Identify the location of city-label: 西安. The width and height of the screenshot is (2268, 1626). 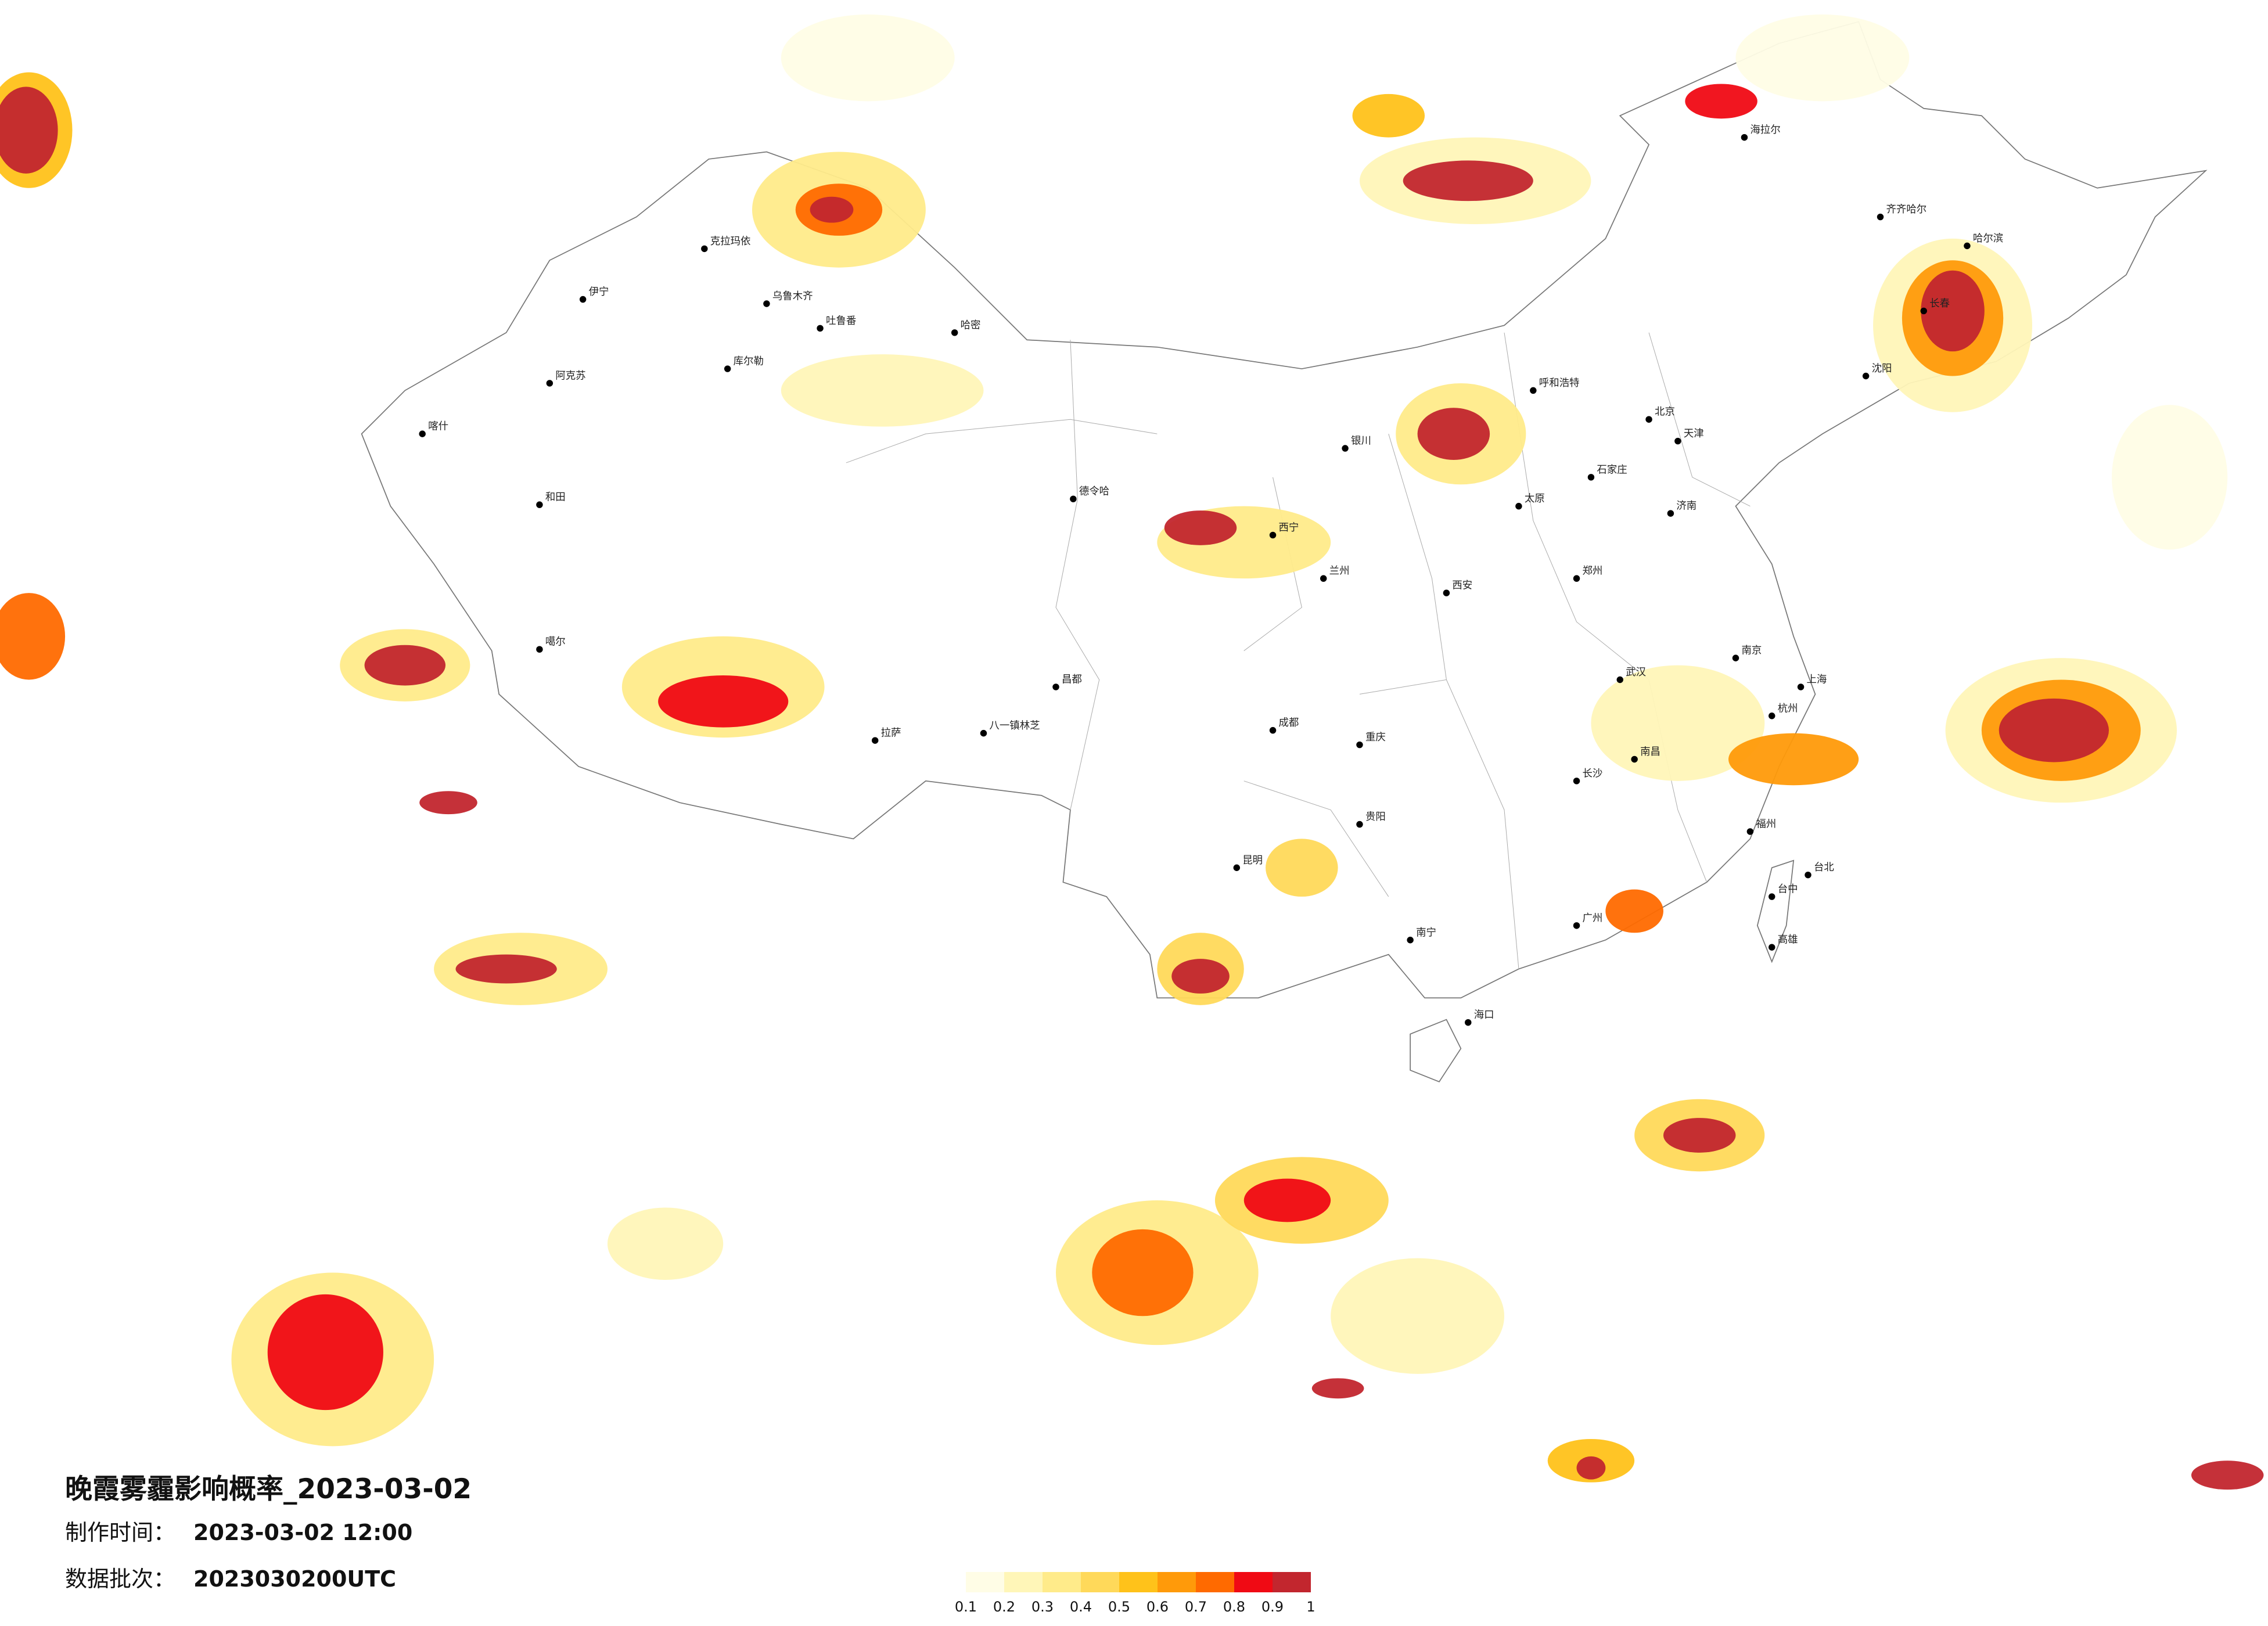
(1462, 586).